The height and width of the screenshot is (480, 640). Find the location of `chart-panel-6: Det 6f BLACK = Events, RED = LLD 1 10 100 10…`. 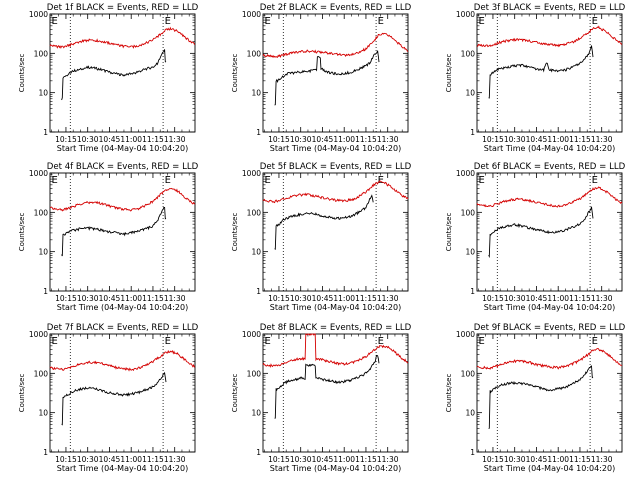

chart-panel-6: Det 6f BLACK = Events, RED = LLD 1 10 100 10… is located at coordinates (535, 237).